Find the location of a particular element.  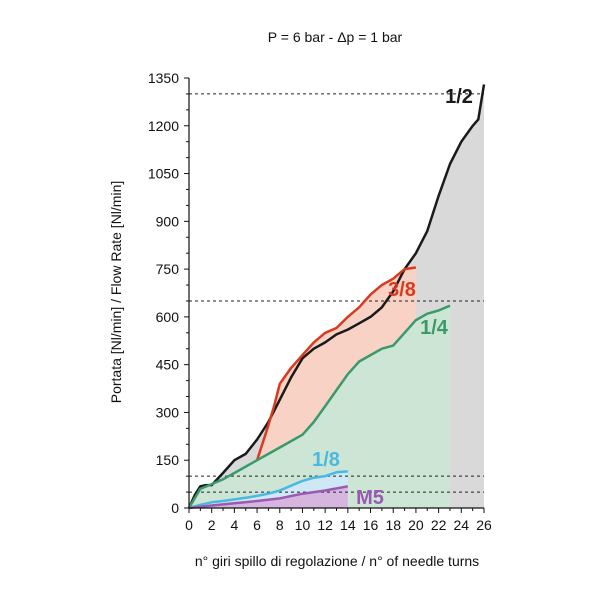

series-area-m5 is located at coordinates (268, 497).